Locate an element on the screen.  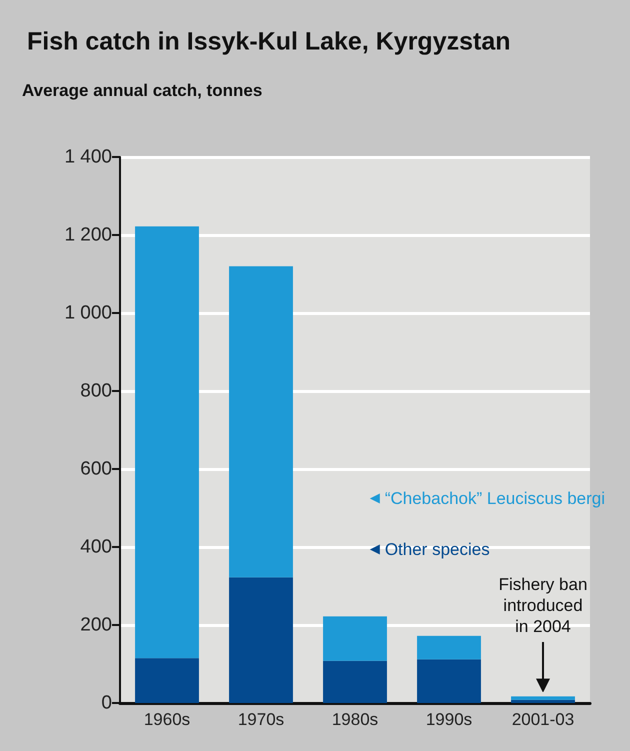
annotation: Fishery ban introduced in 2004 is located at coordinates (543, 605).